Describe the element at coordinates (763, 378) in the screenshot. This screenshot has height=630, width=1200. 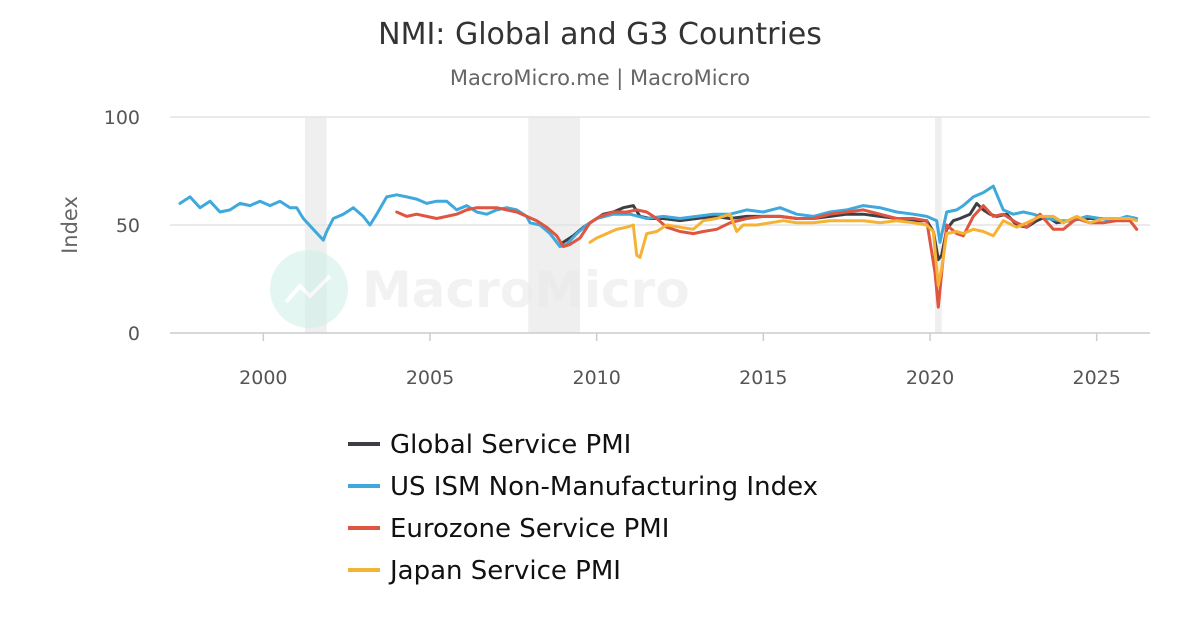
I see `x-tick-label-2015: 2015` at that location.